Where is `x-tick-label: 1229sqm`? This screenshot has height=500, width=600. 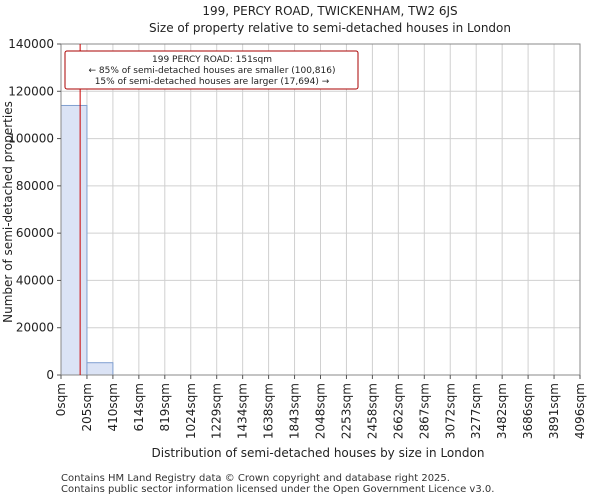 x-tick-label: 1229sqm is located at coordinates (217, 411).